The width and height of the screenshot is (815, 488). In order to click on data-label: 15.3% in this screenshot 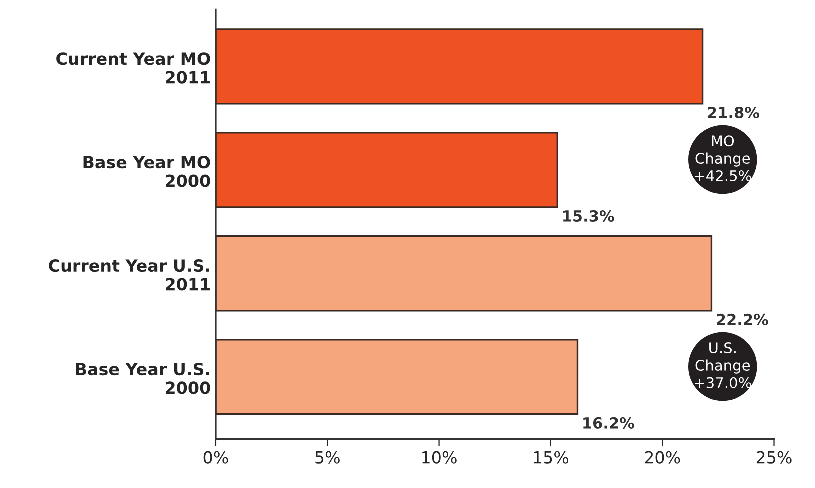, I will do `click(589, 216)`.